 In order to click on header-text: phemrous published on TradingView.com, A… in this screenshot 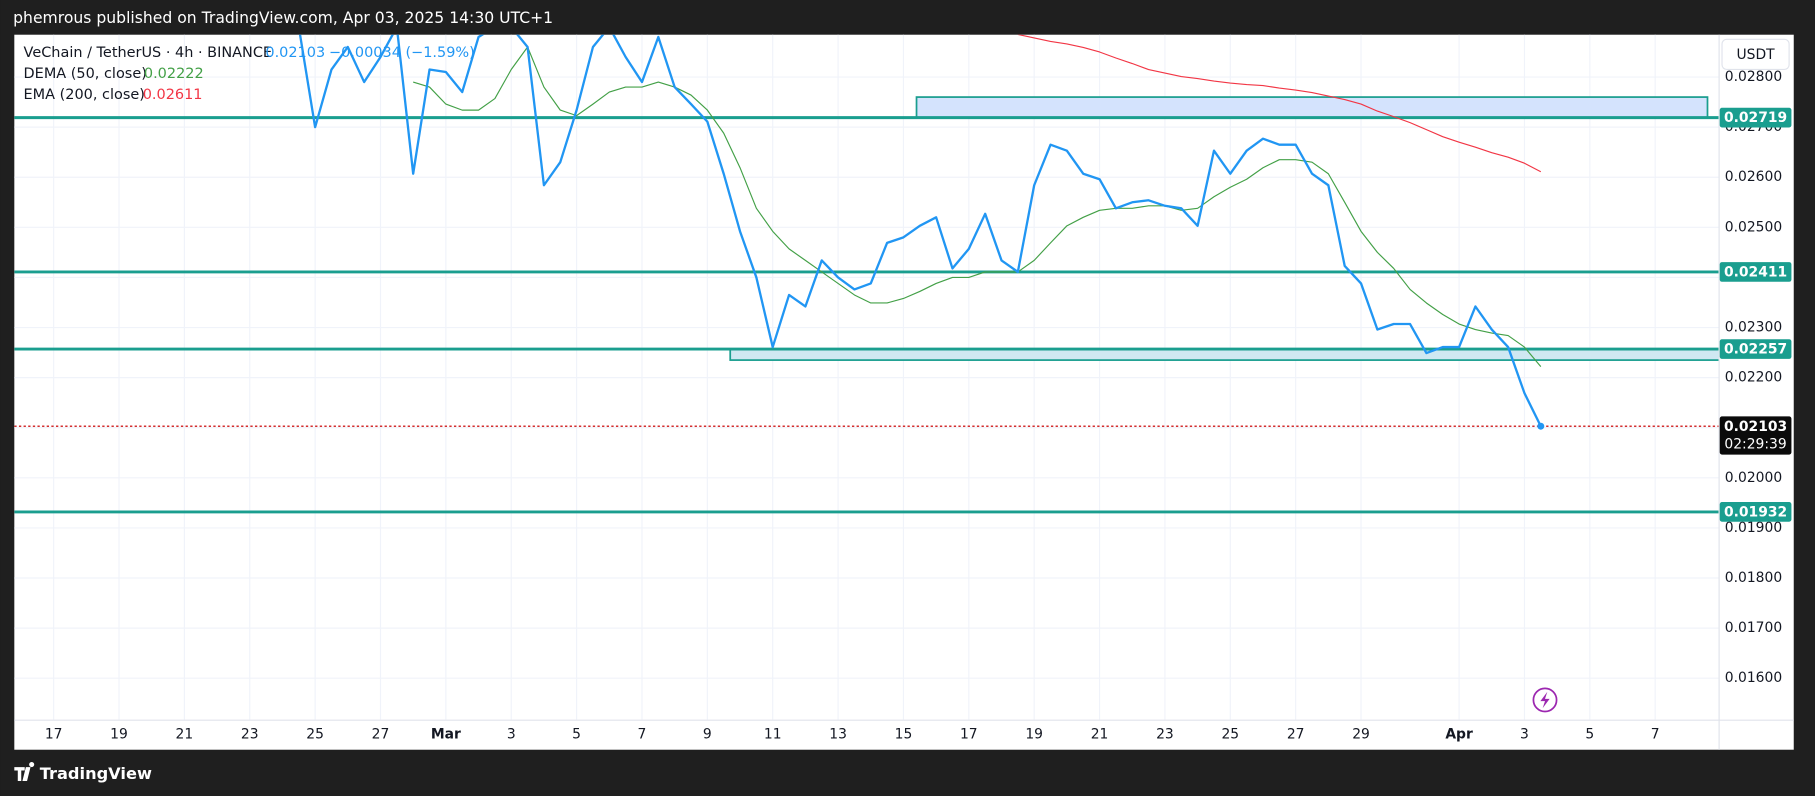, I will do `click(283, 18)`.